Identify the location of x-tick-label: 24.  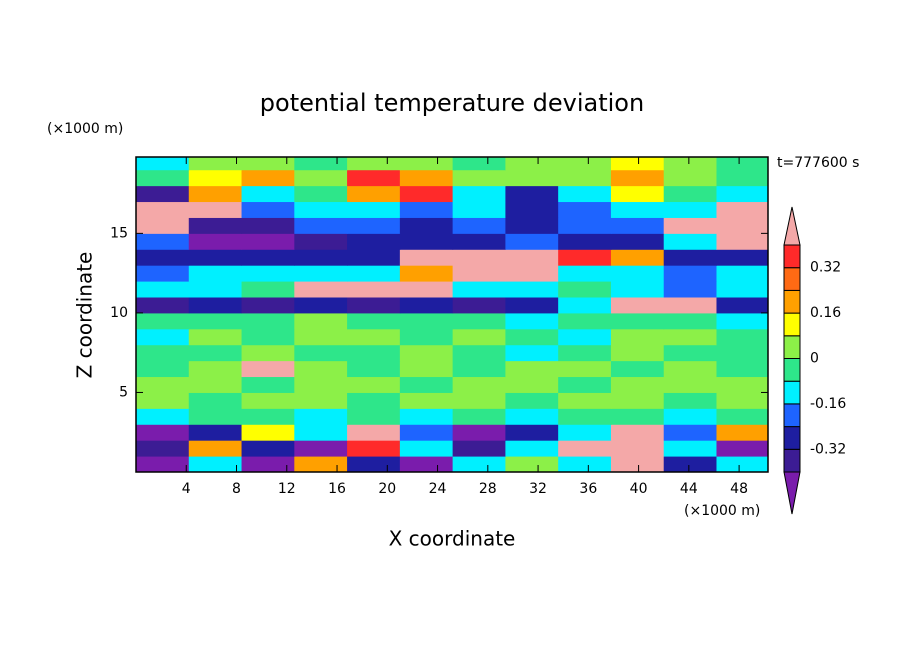
(438, 489).